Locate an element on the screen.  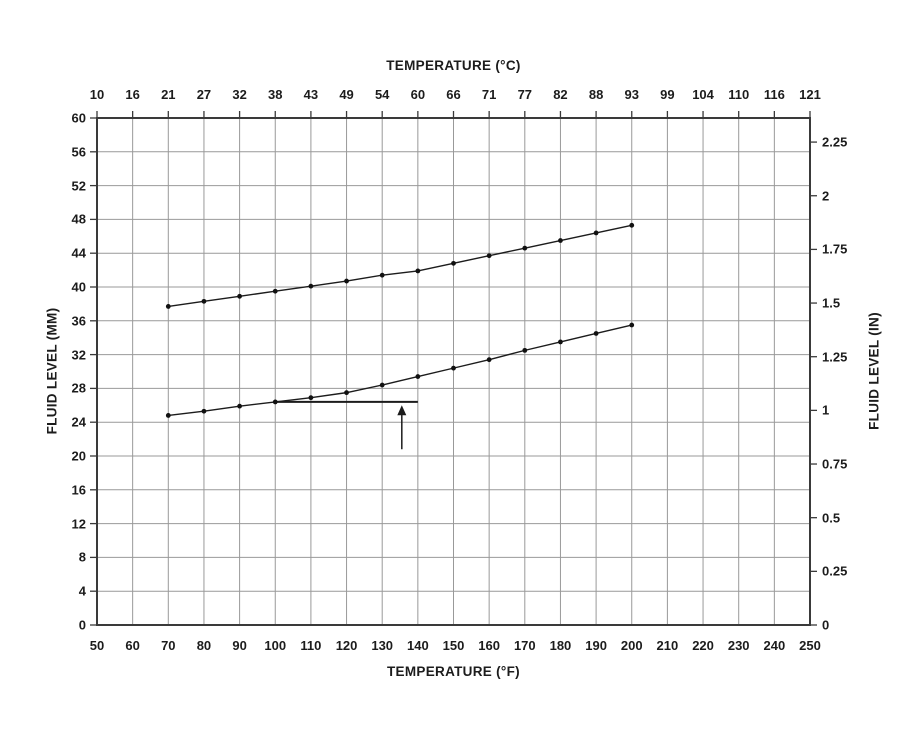
left-tick-label: 28 is located at coordinates (78, 388).